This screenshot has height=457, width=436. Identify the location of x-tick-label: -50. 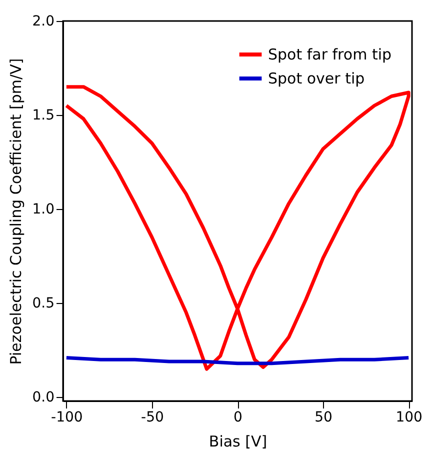
(152, 418).